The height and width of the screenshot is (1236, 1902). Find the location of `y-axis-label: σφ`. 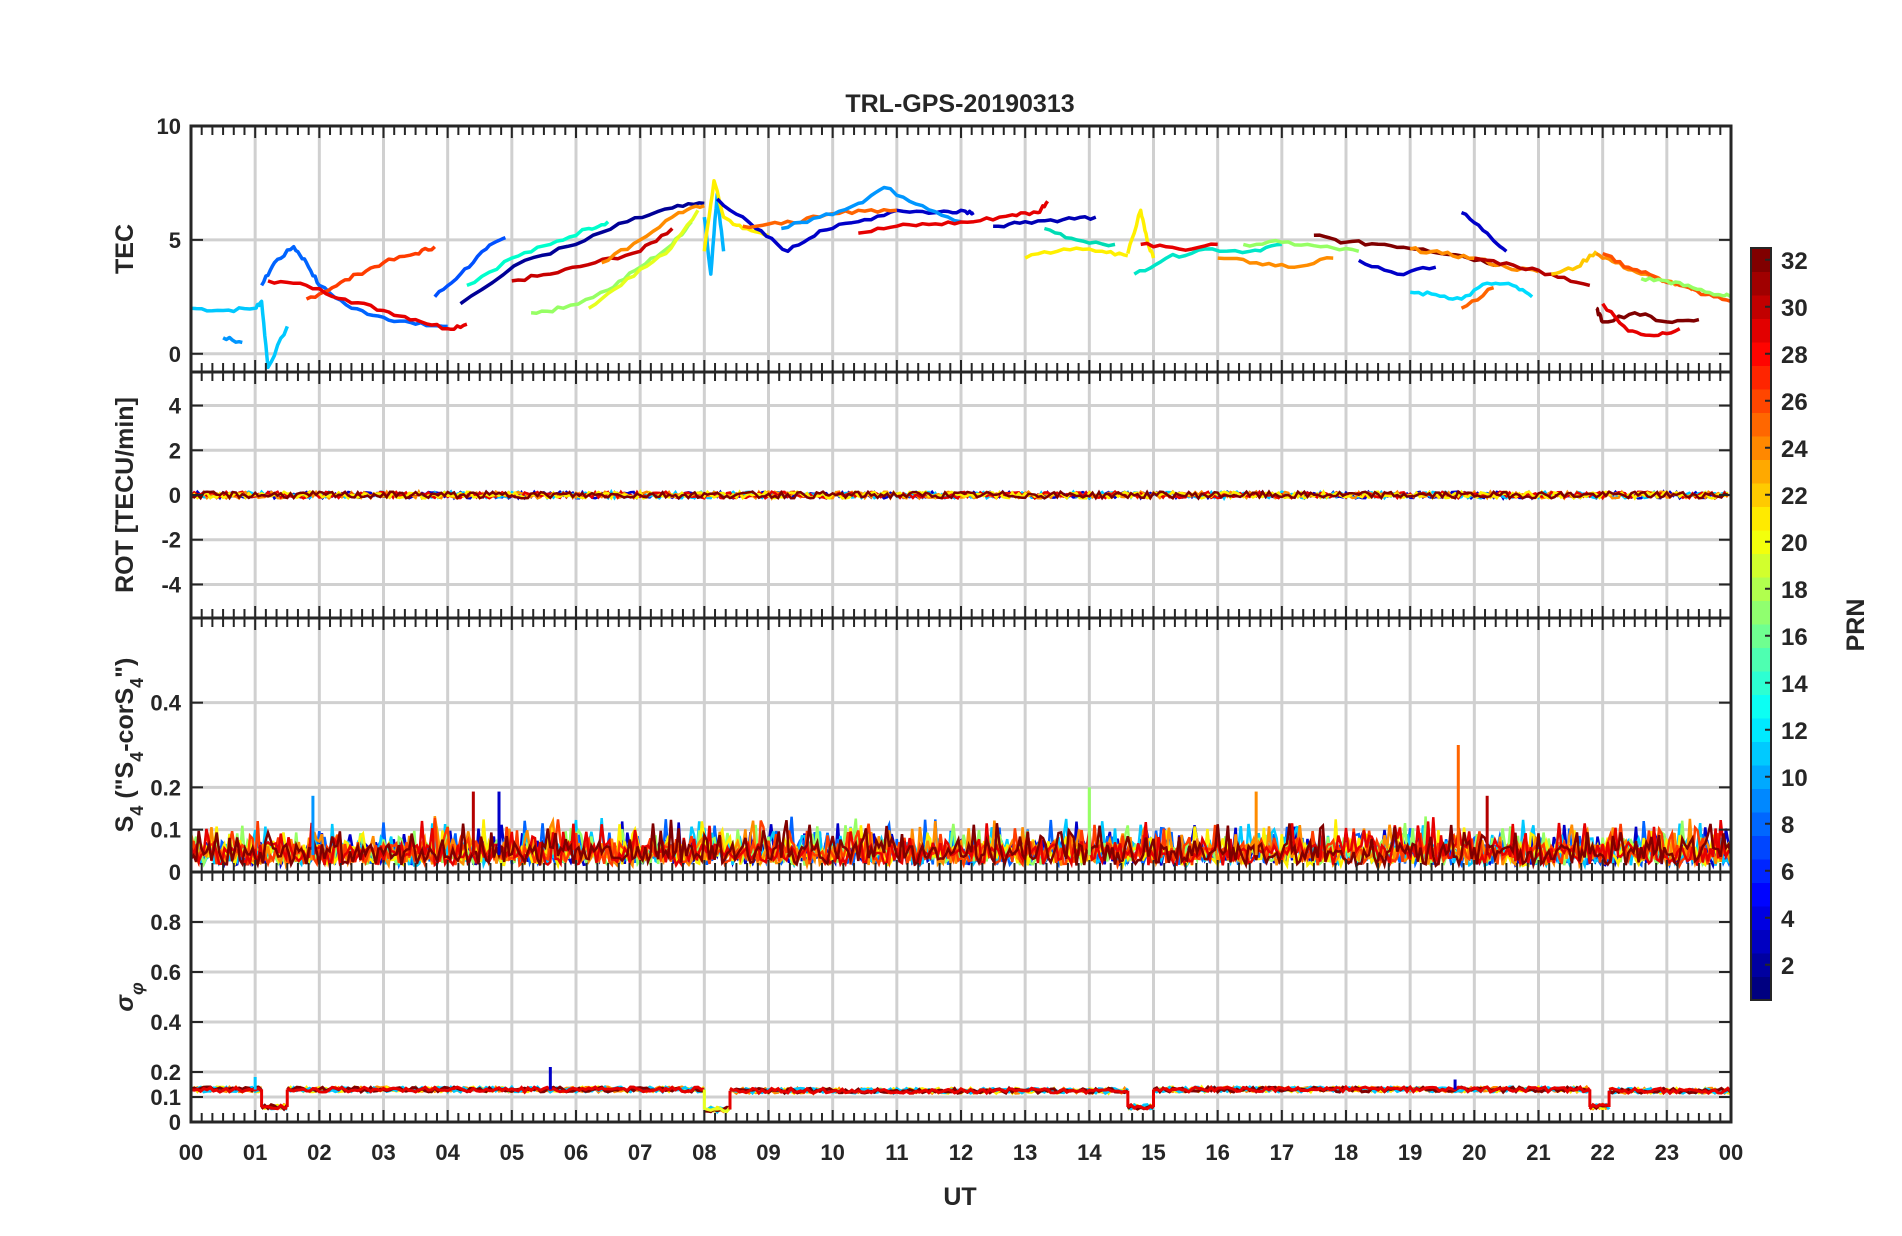

y-axis-label: σφ is located at coordinates (129, 997).